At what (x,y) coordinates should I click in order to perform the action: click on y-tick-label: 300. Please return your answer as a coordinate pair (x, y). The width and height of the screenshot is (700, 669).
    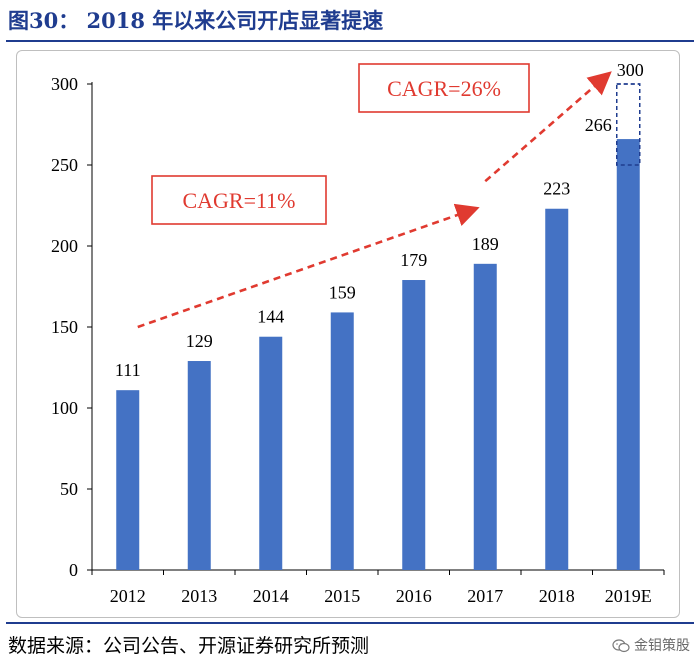
    Looking at the image, I should click on (64, 84).